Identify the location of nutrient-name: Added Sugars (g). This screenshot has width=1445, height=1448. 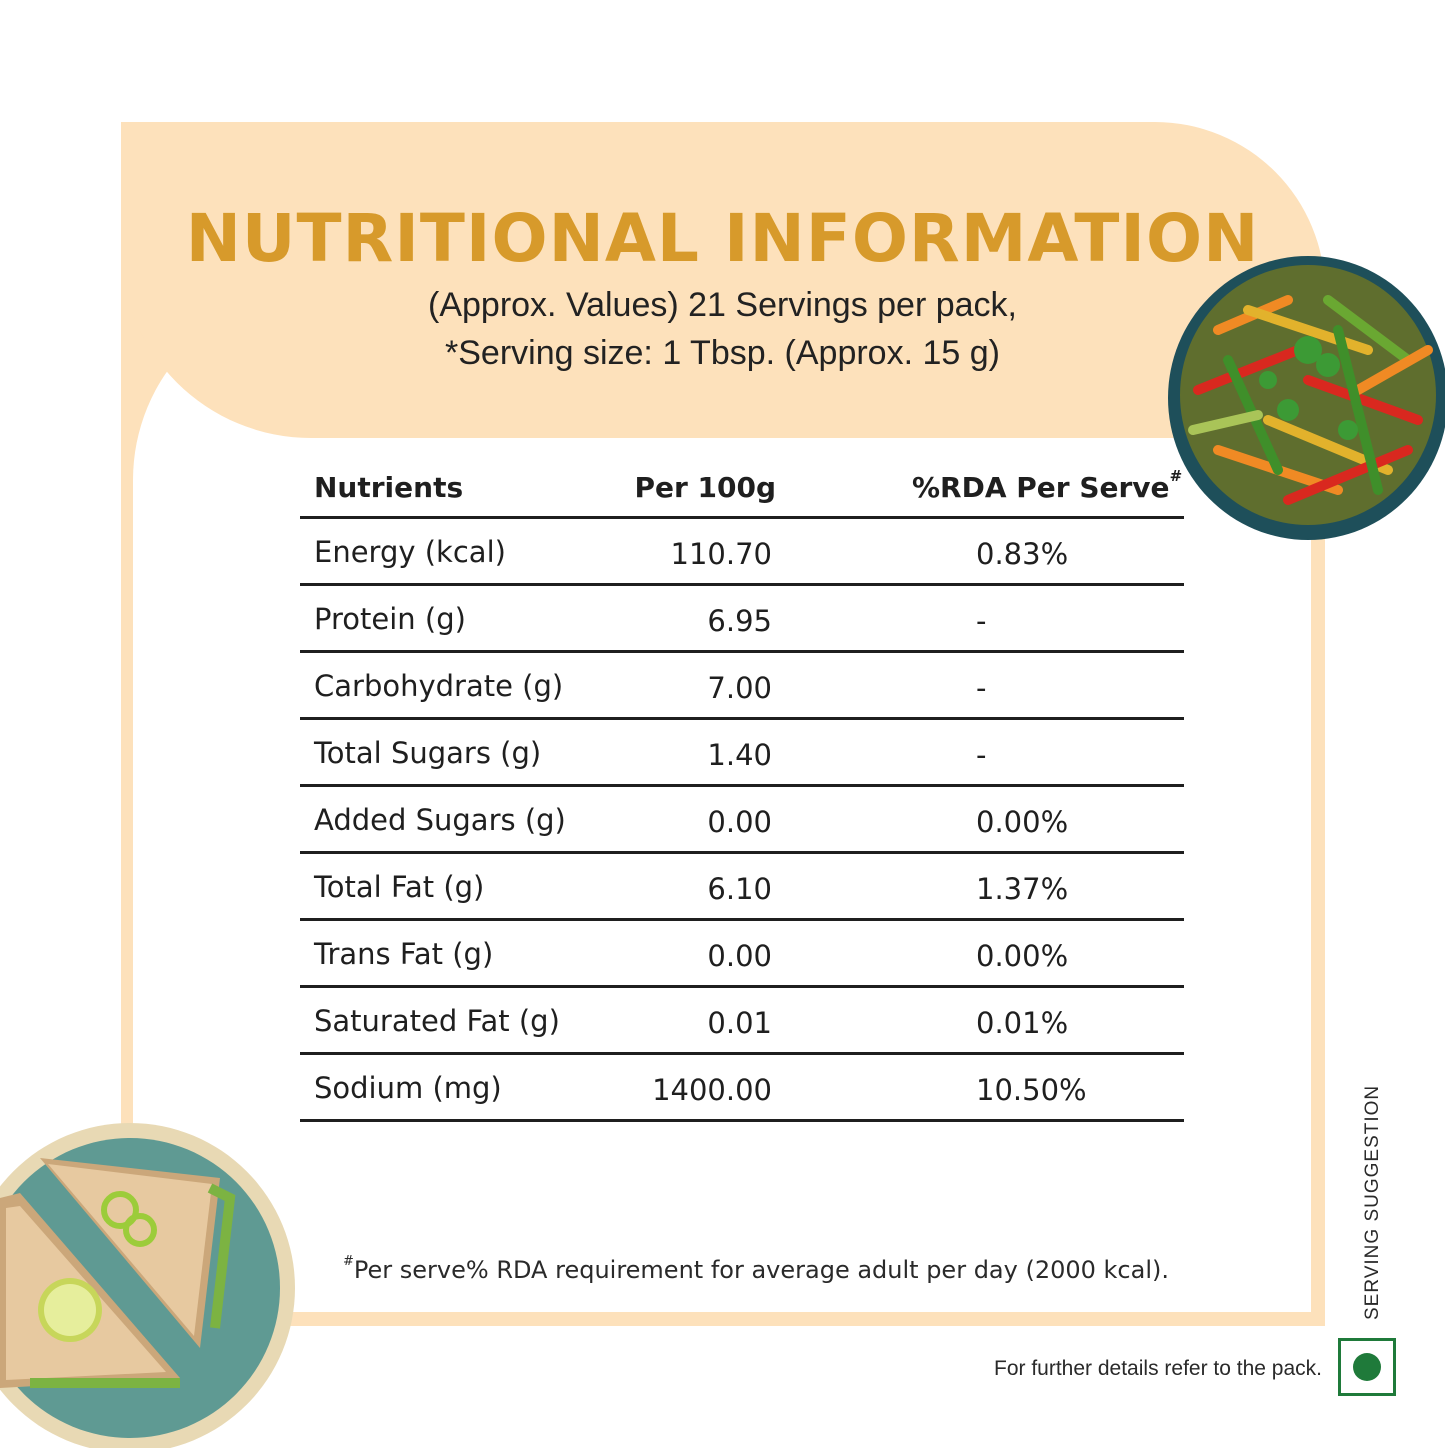
(440, 820).